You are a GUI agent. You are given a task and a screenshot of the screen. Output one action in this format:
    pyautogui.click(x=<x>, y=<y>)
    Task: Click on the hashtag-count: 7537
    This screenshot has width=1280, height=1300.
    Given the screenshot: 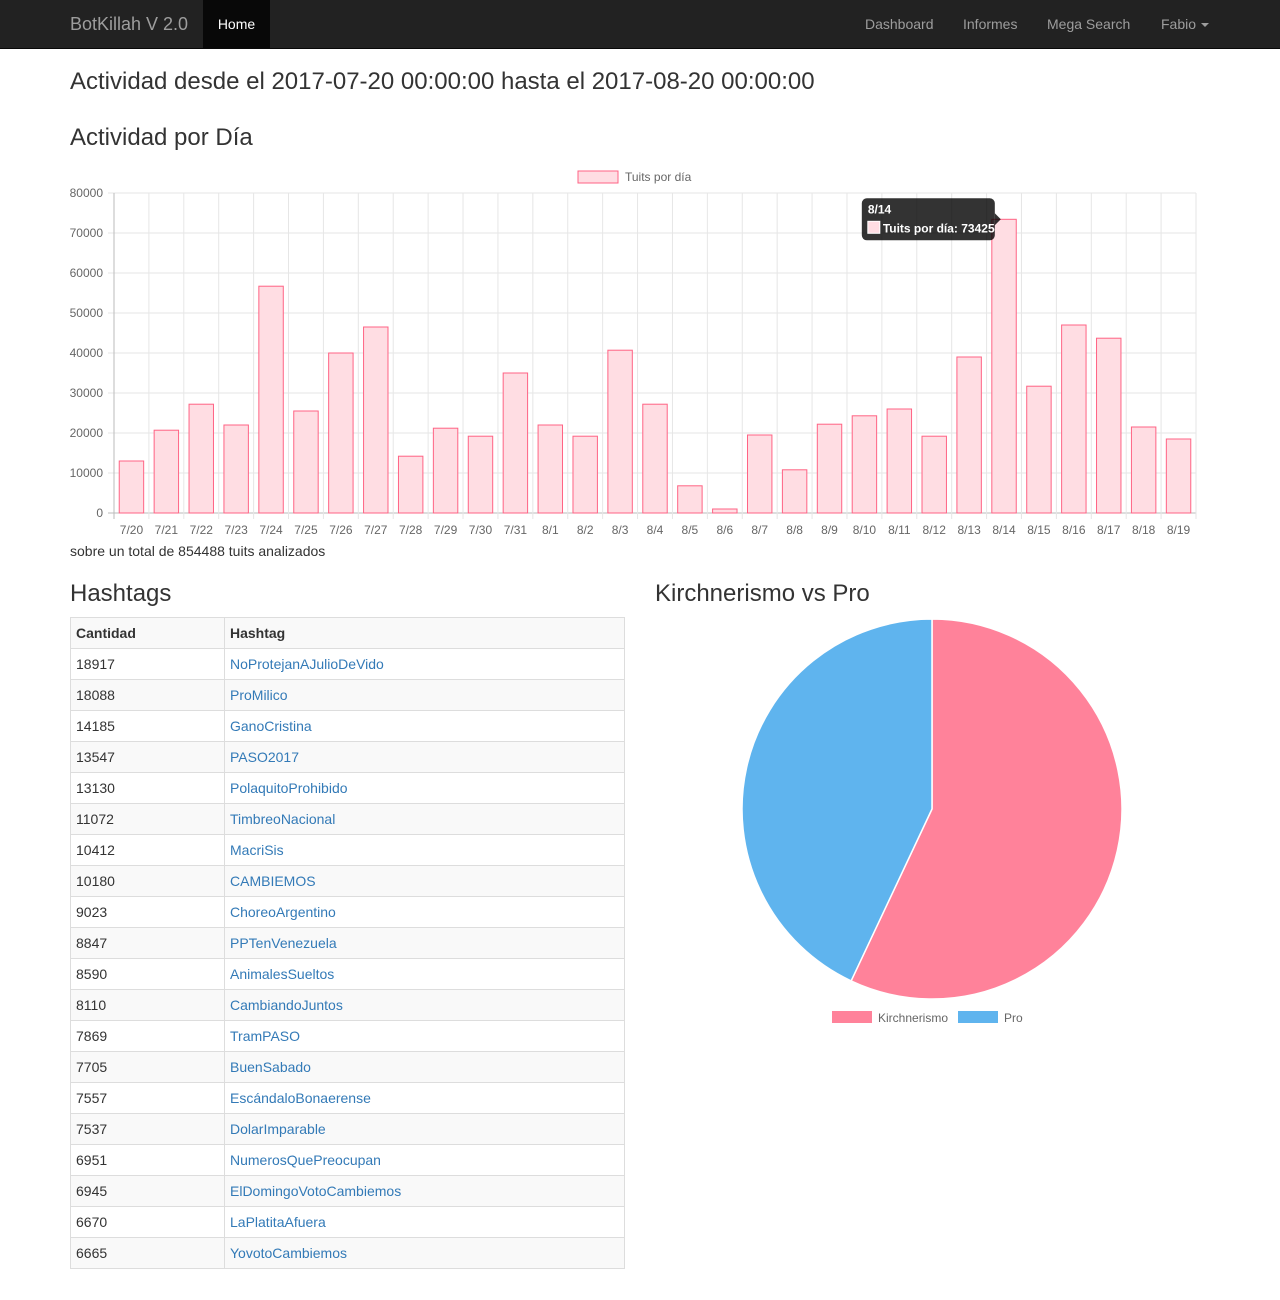 What is the action you would take?
    pyautogui.click(x=147, y=1129)
    